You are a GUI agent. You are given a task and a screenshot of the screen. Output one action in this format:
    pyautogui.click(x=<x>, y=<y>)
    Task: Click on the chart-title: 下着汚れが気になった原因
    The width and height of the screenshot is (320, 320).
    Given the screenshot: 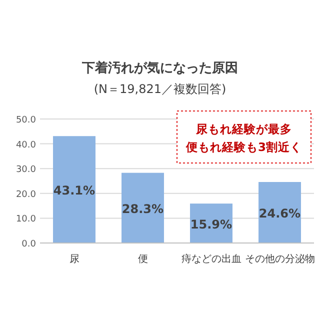 What is the action you would take?
    pyautogui.click(x=159, y=68)
    